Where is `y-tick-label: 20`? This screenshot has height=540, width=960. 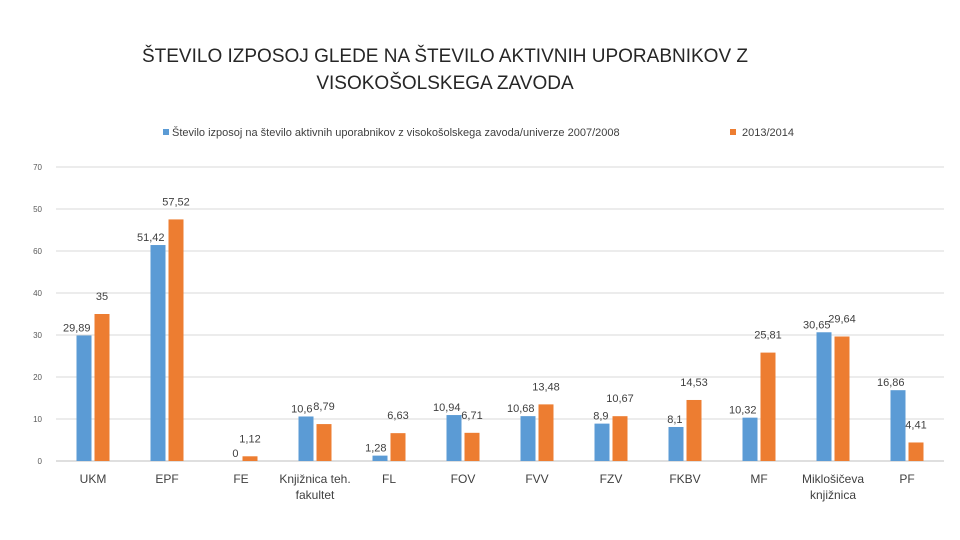 y-tick-label: 20 is located at coordinates (37, 377).